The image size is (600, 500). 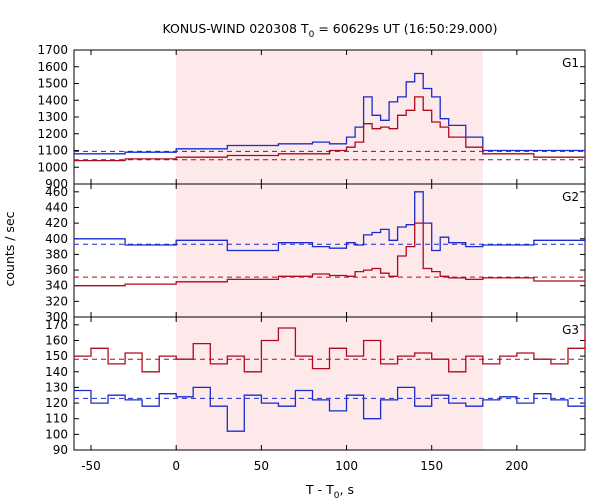 I want to click on x-axis-label: T - T0, s, so click(x=329, y=491).